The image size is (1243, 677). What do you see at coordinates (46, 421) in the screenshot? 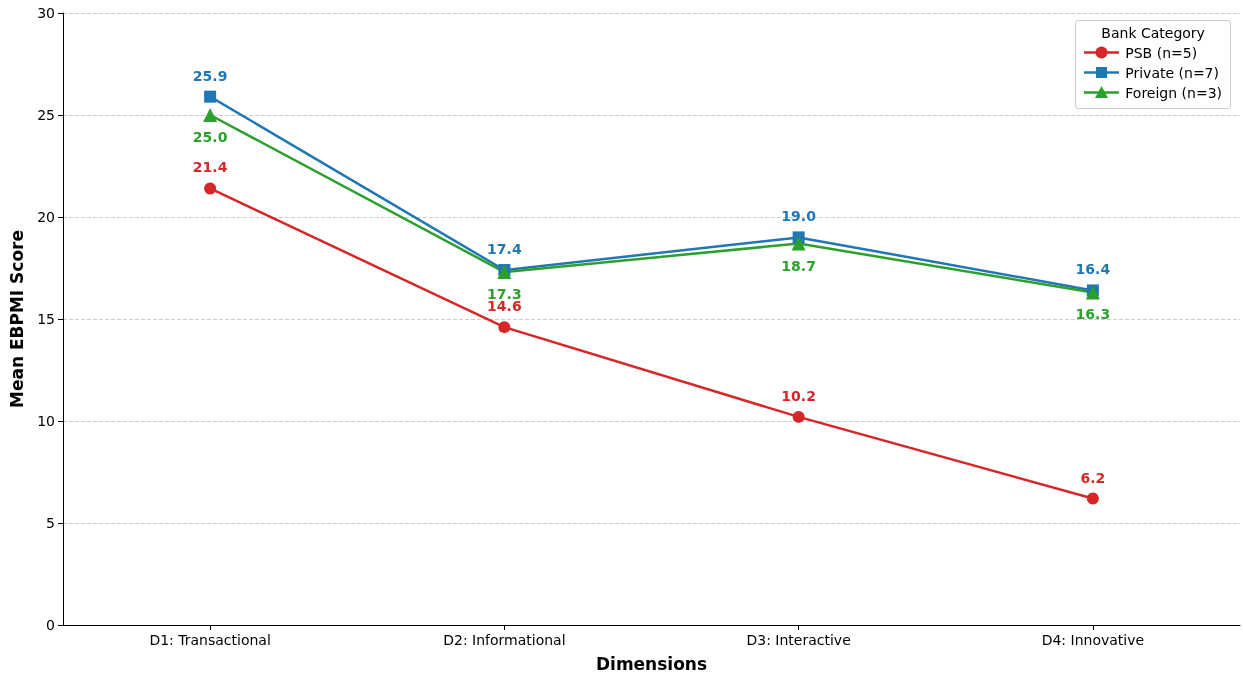
I see `y-tick-label: 10` at bounding box center [46, 421].